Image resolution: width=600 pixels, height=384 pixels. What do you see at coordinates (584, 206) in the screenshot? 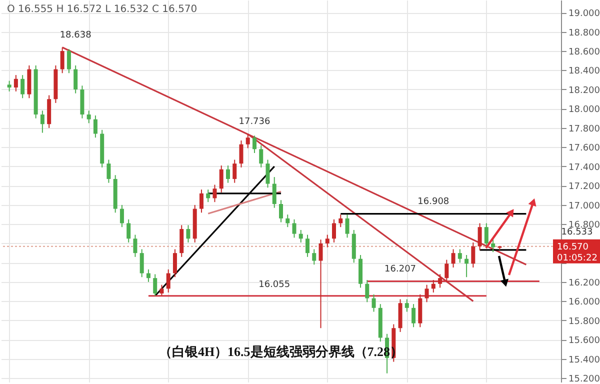
I see `y-tick-label: 17.000` at bounding box center [584, 206].